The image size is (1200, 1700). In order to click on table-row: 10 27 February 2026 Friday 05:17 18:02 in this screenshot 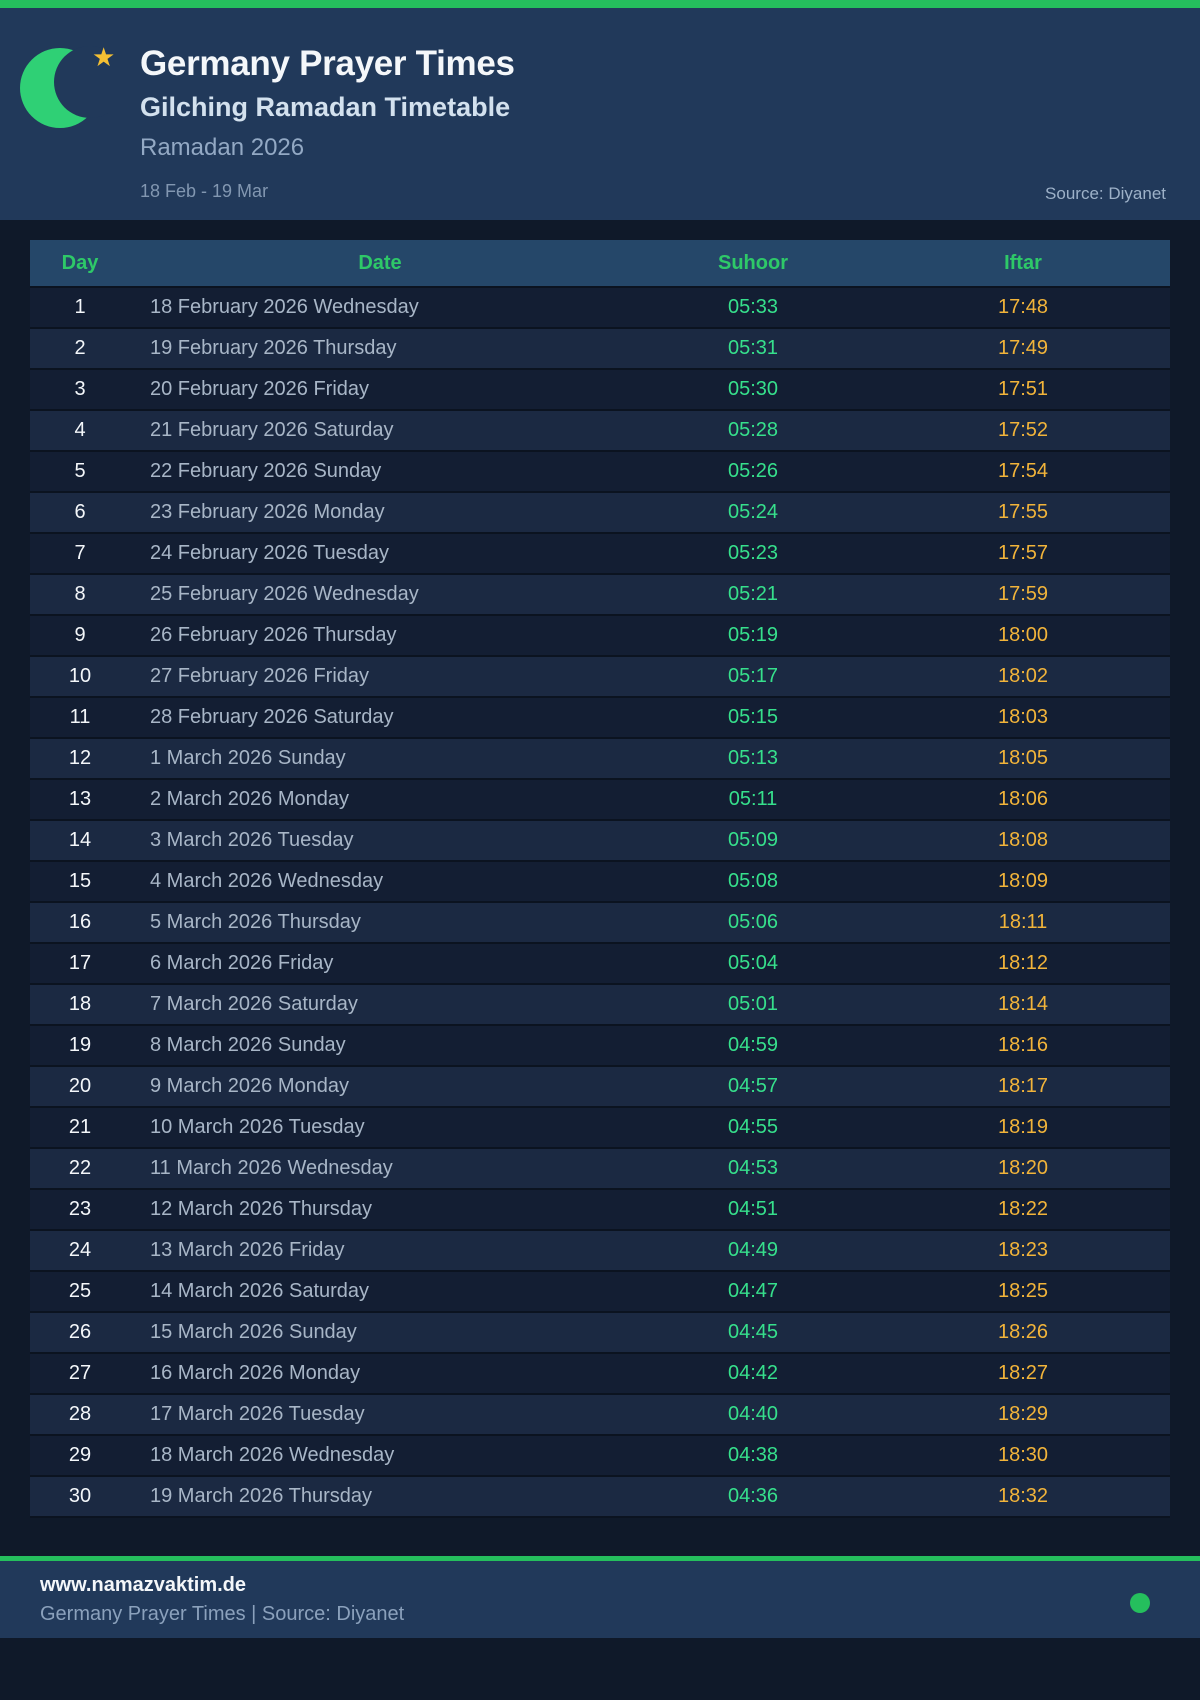, I will do `click(600, 677)`.